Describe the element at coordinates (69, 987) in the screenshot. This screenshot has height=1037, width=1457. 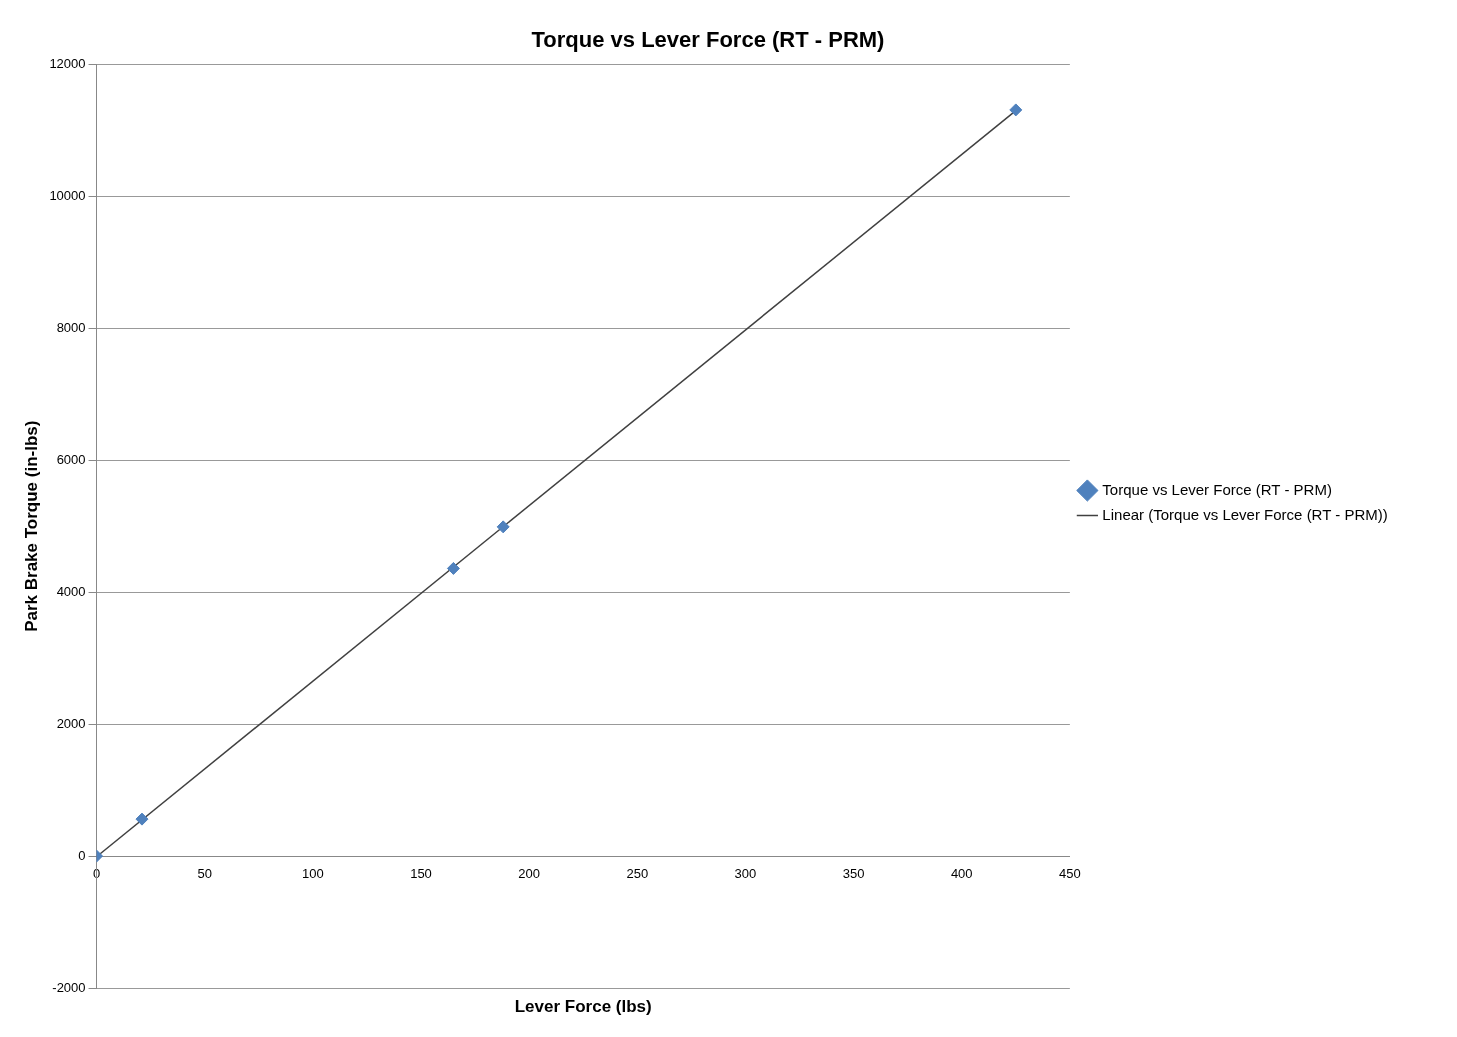
I see `y-tick-label: -2000` at that location.